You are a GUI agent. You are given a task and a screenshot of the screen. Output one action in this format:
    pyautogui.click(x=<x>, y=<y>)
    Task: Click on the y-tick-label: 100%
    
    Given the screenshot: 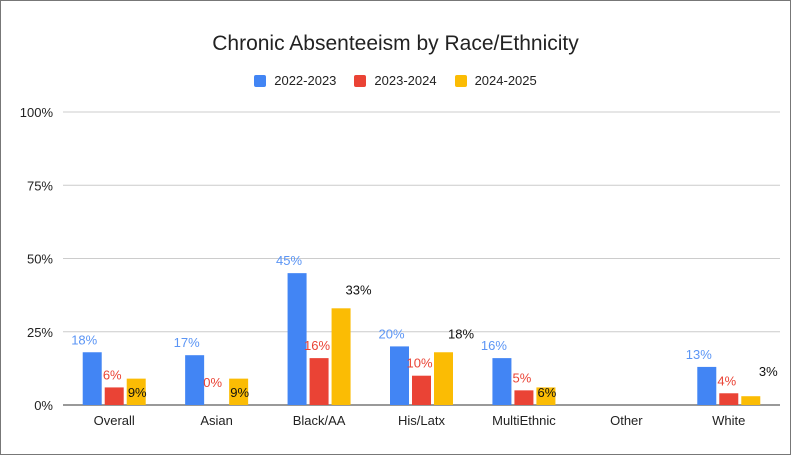 What is the action you would take?
    pyautogui.click(x=37, y=112)
    